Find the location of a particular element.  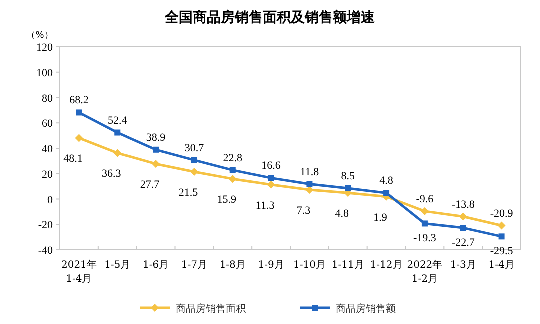

x-tick-label: 2022年 1-2月 is located at coordinates (425, 272).